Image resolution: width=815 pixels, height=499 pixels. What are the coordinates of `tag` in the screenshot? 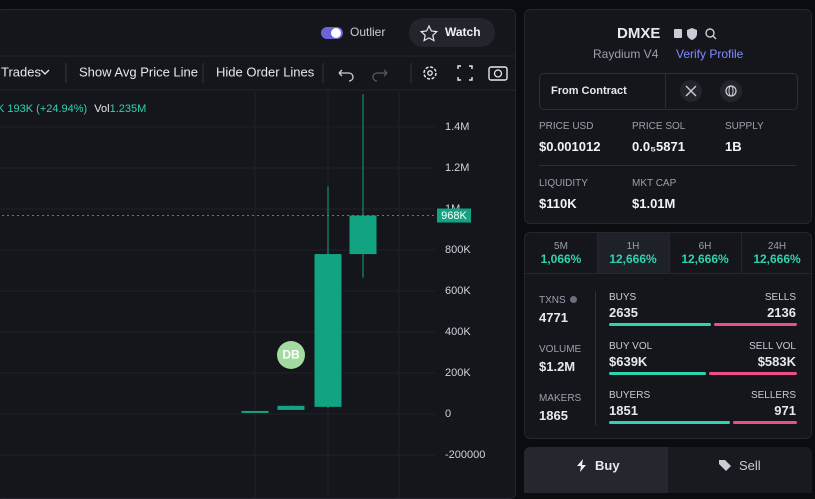 It's located at (725, 465).